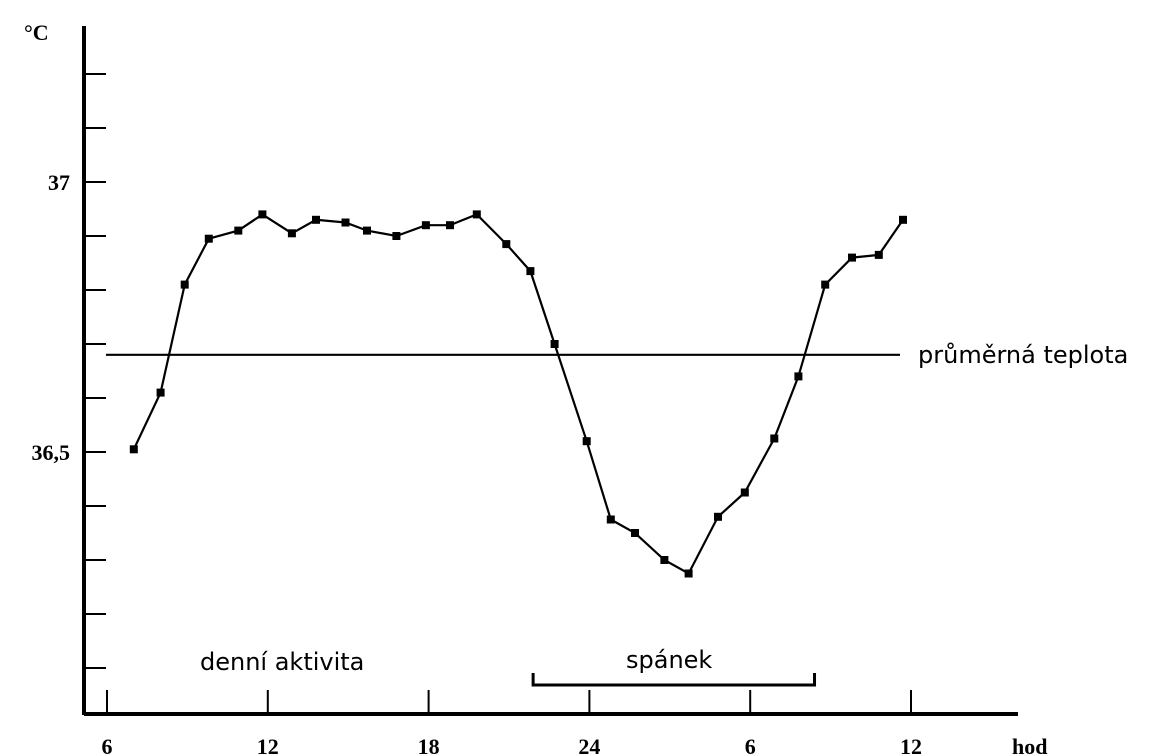 The width and height of the screenshot is (1151, 756). I want to click on x-axis-label: hod, so click(1029, 745).